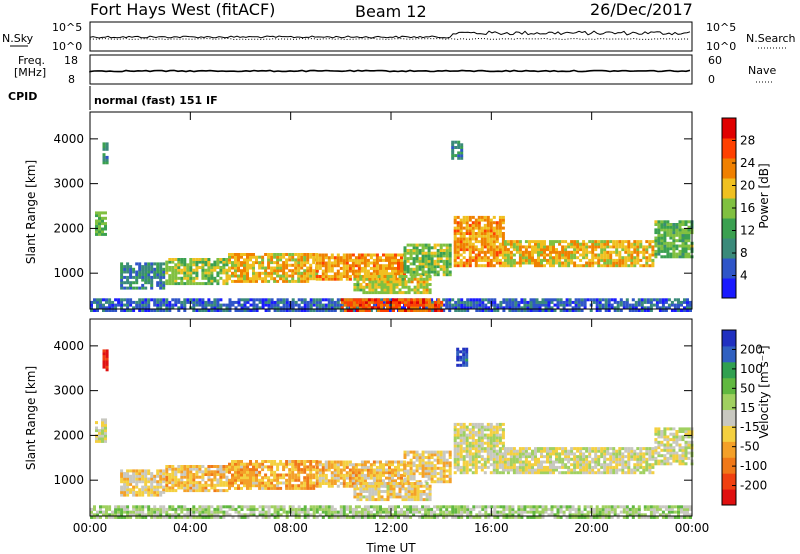 This screenshot has height=554, width=800. I want to click on power-colorbar-swatch, so click(729, 128).